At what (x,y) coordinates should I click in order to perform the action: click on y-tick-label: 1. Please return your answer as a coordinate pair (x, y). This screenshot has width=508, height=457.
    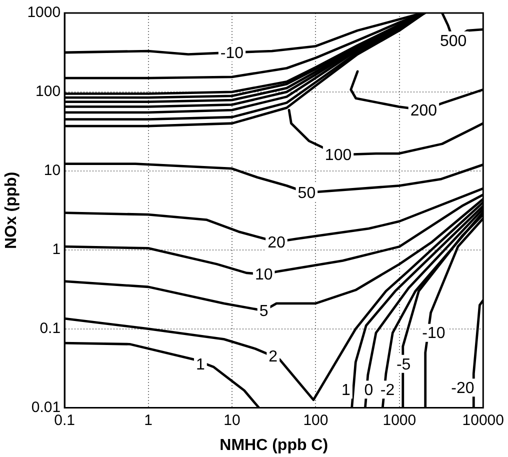
    Looking at the image, I should click on (56, 249).